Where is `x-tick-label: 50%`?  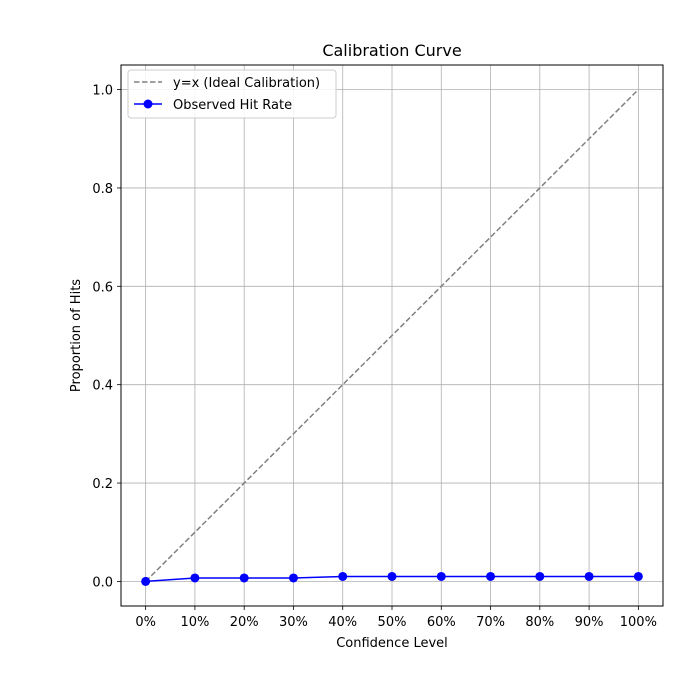
x-tick-label: 50% is located at coordinates (392, 622).